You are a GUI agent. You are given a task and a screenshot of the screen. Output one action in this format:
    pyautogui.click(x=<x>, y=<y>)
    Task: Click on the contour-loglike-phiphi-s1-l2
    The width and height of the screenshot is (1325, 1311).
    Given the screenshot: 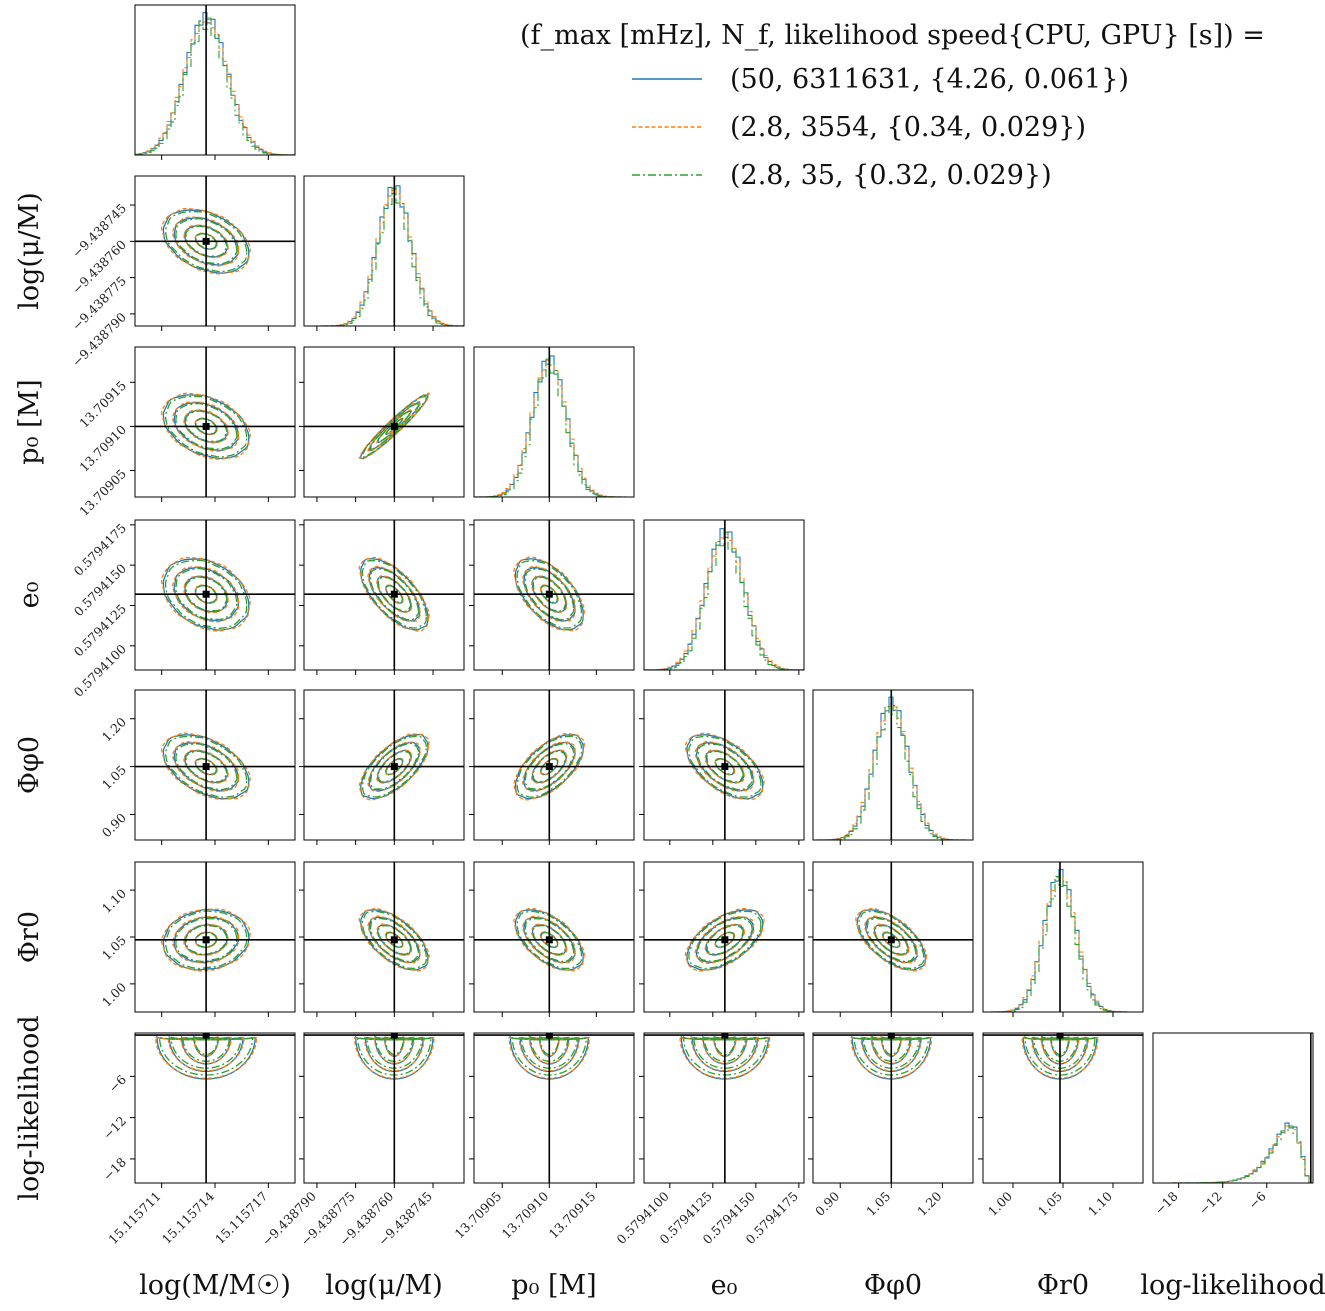 What is the action you would take?
    pyautogui.click(x=891, y=1054)
    